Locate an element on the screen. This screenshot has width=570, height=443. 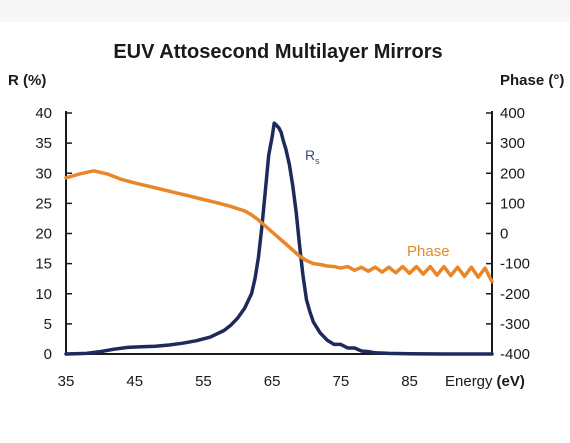
rs-annotation: Rs is located at coordinates (312, 156).